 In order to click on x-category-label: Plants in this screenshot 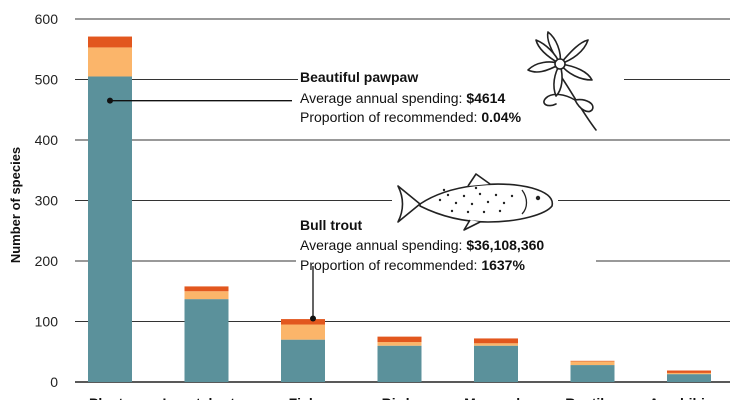, I will do `click(110, 397)`.